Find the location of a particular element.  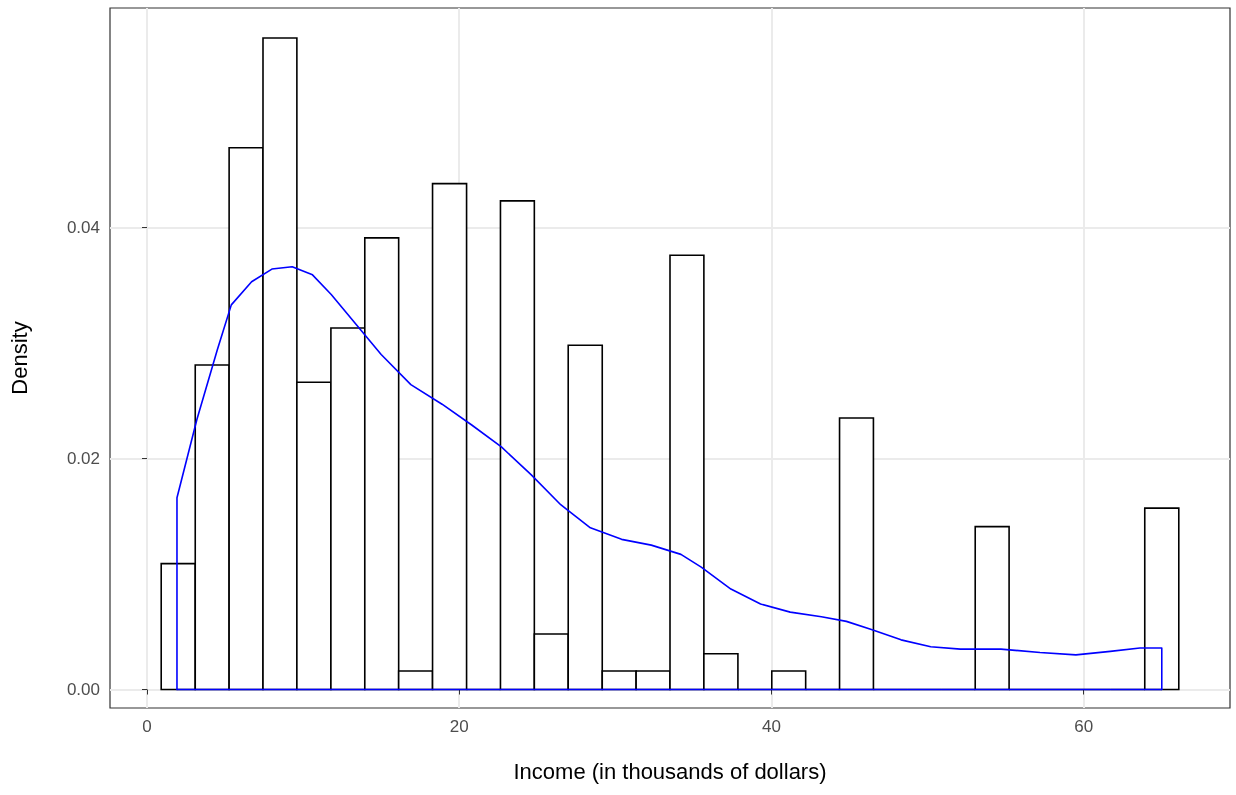

y-axis-title: Density is located at coordinates (19, 358).